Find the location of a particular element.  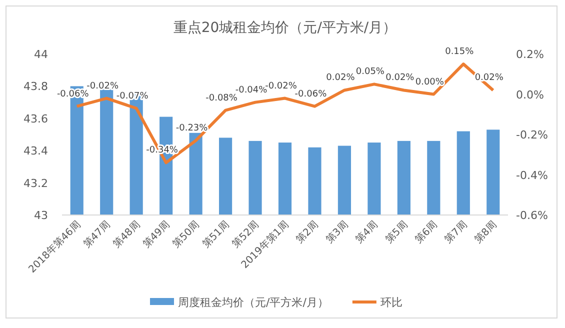

data-label: -0.04% is located at coordinates (251, 90).